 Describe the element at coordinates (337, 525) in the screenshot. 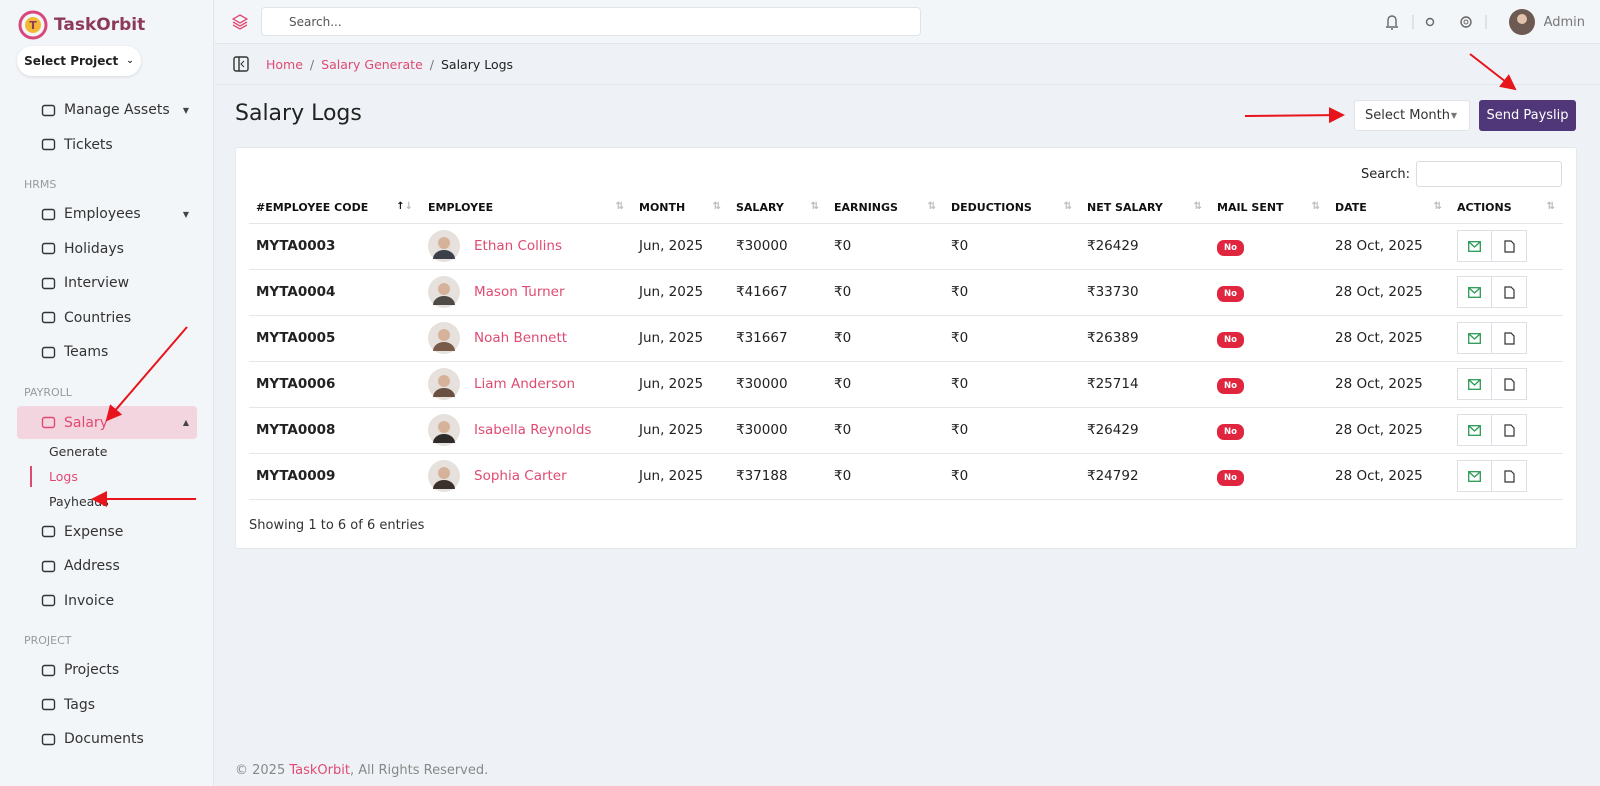

I see `table-info: Showing 1 to 6 of 6 entries` at that location.